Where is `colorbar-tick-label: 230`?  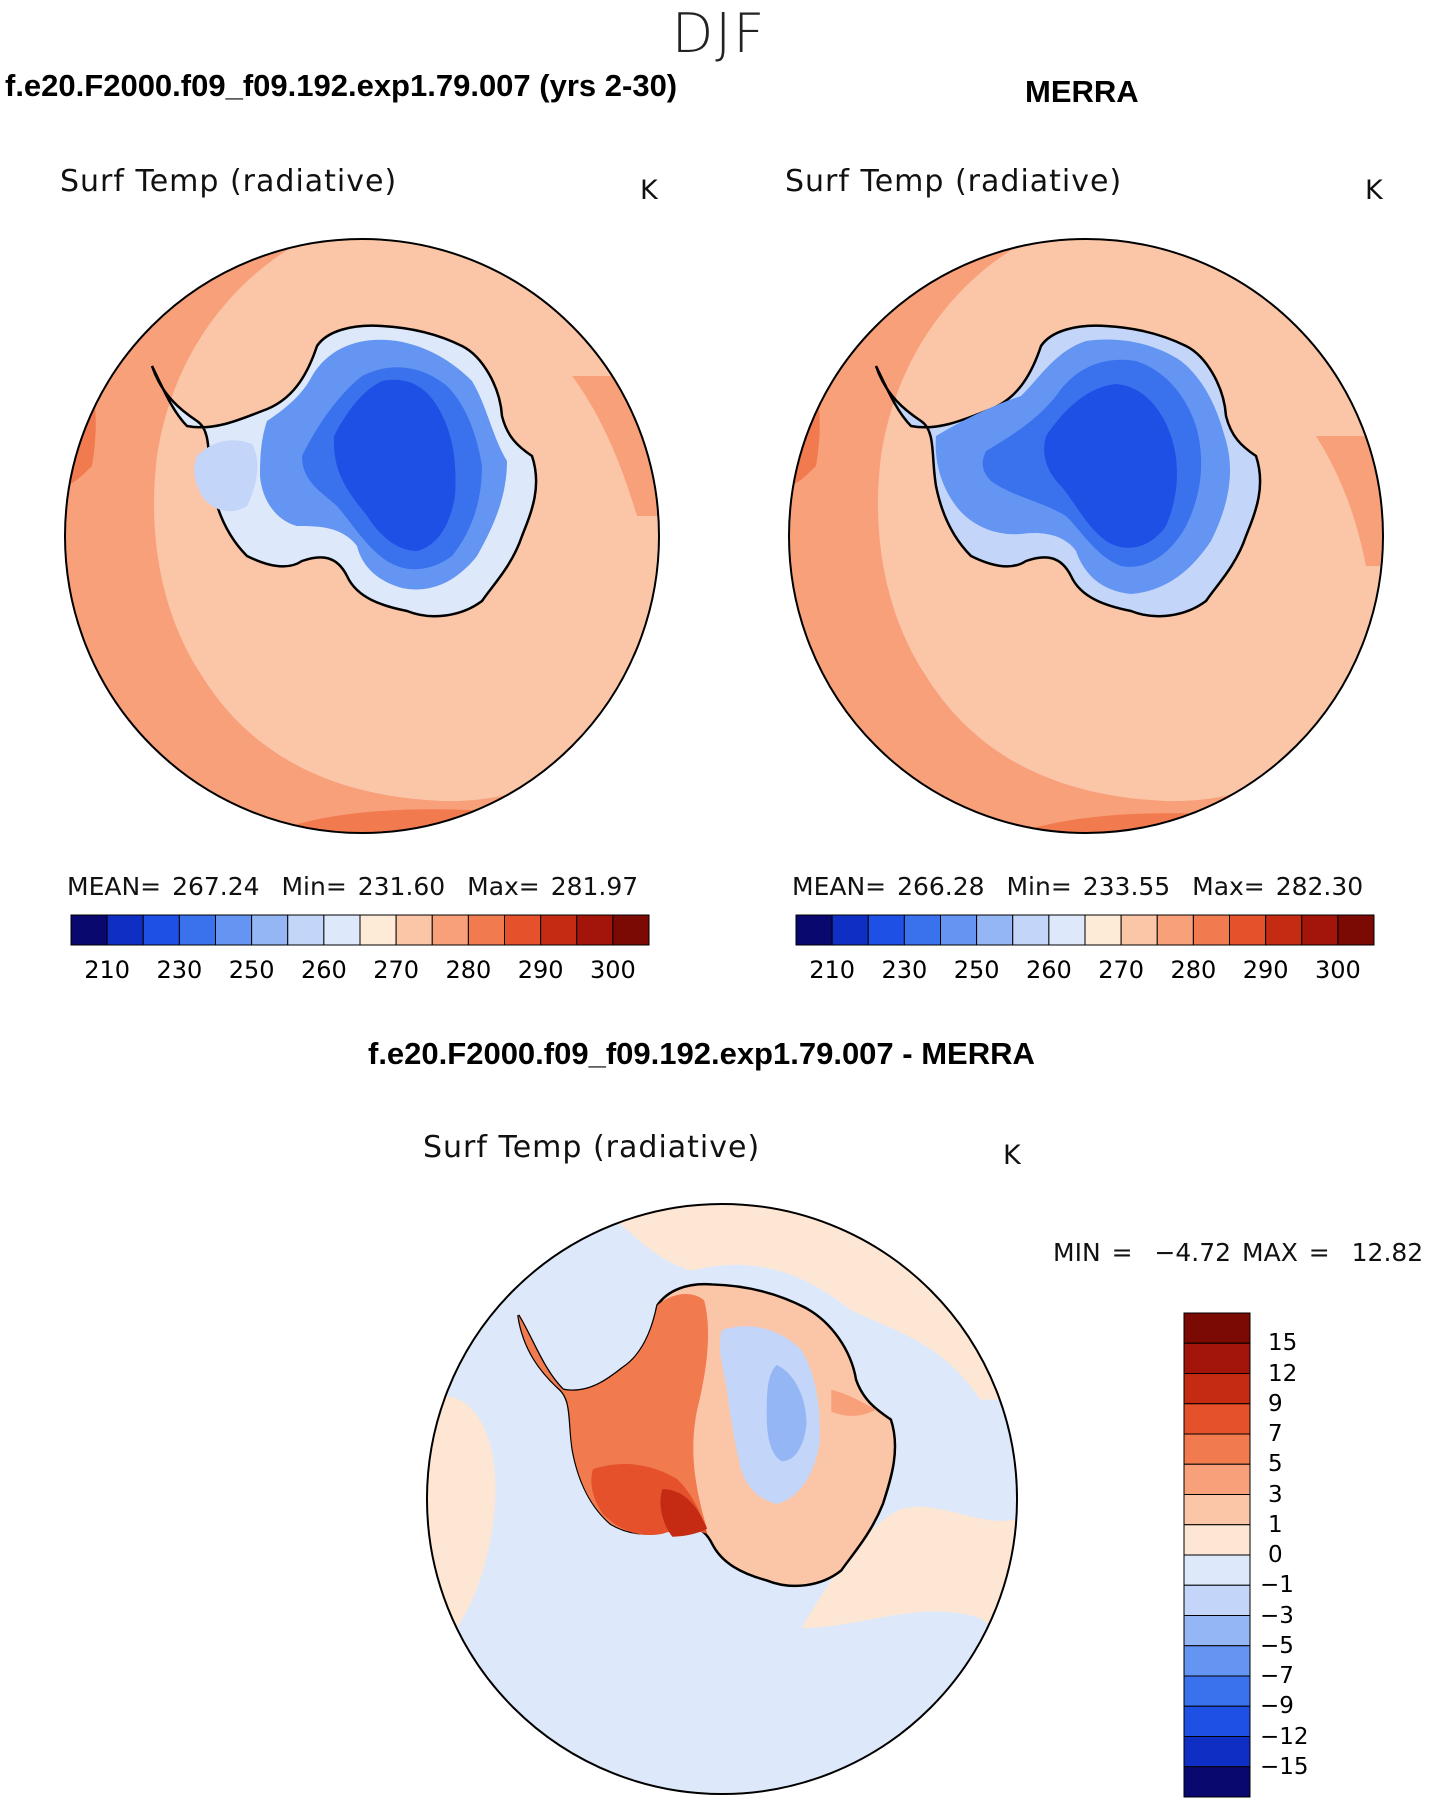 colorbar-tick-label: 230 is located at coordinates (179, 970).